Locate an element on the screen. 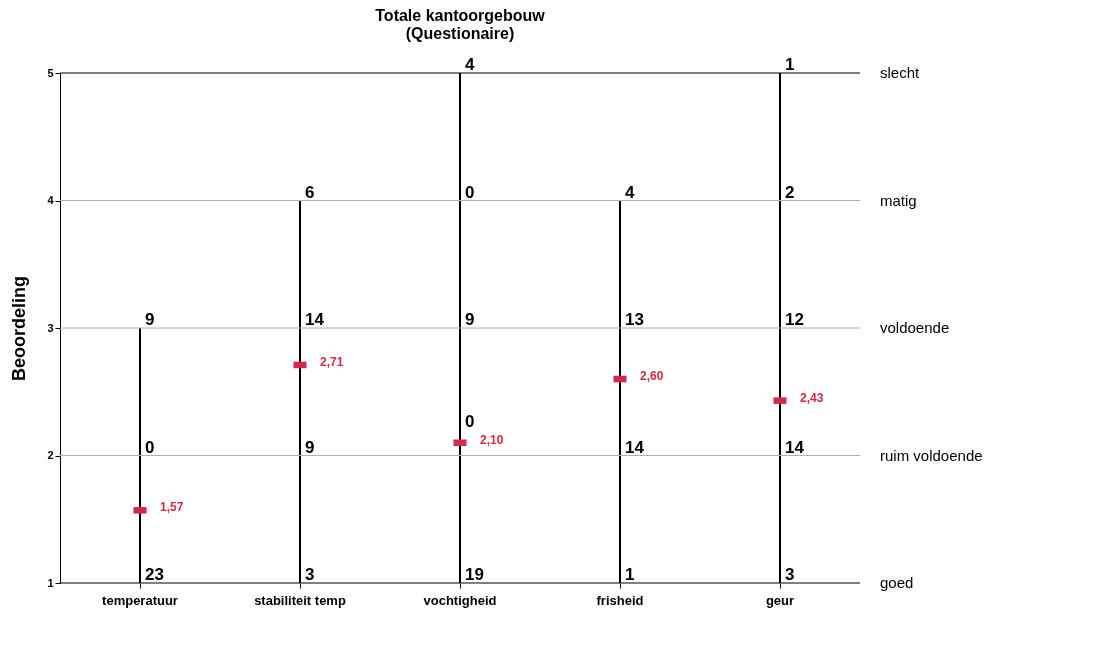 Image resolution: width=1102 pixels, height=661 pixels. data-label: 2,10 is located at coordinates (492, 439).